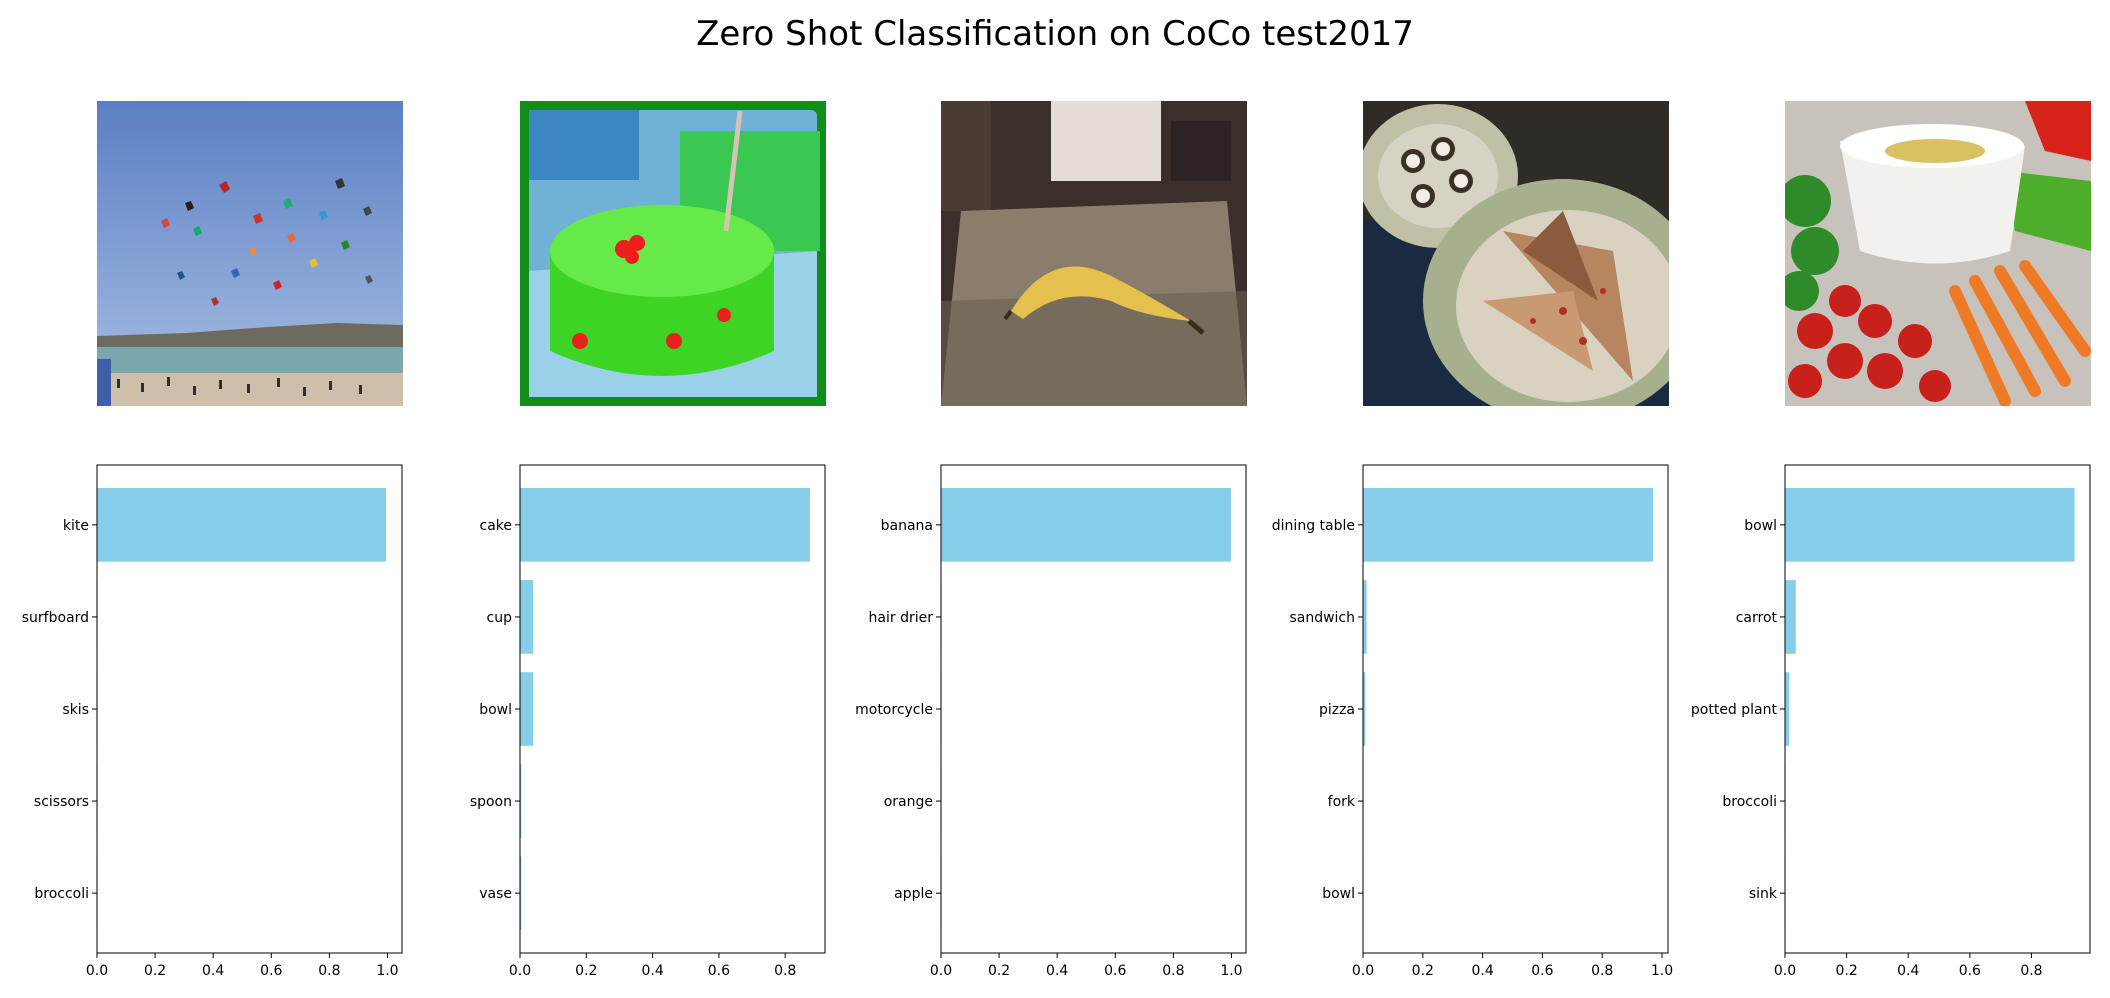 This screenshot has width=2110, height=998. I want to click on y-tick-label: cup, so click(500, 618).